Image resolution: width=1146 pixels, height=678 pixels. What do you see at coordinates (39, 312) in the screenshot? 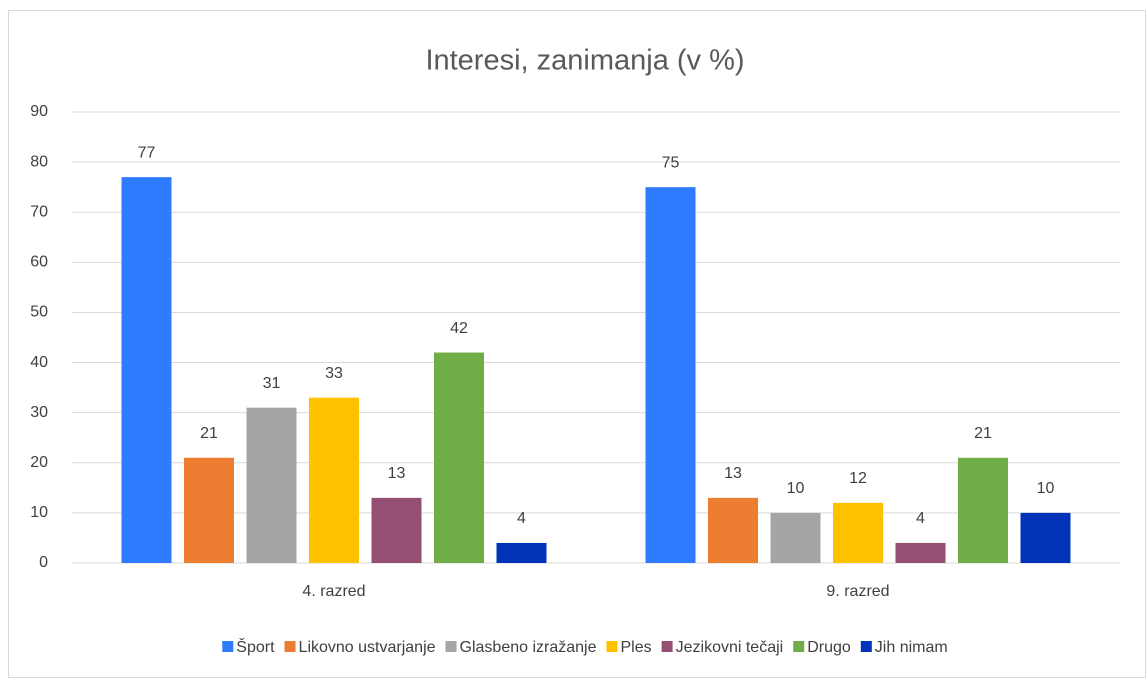
I see `y-tick-label: 50` at bounding box center [39, 312].